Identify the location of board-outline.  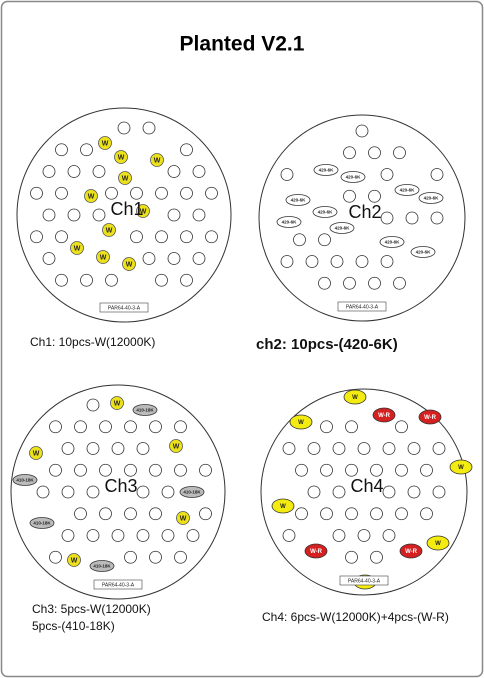
(362, 218).